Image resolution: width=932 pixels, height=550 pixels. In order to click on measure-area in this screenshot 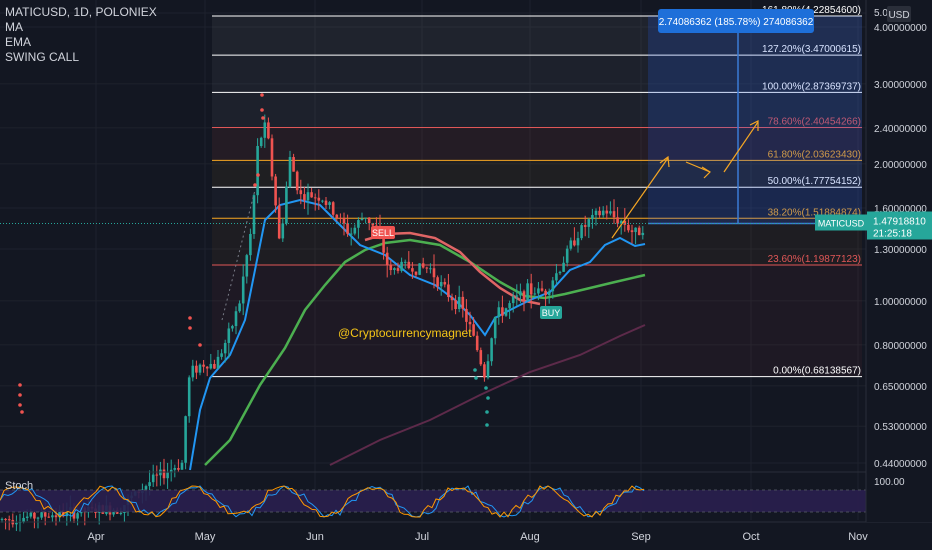, I will do `click(755, 120)`.